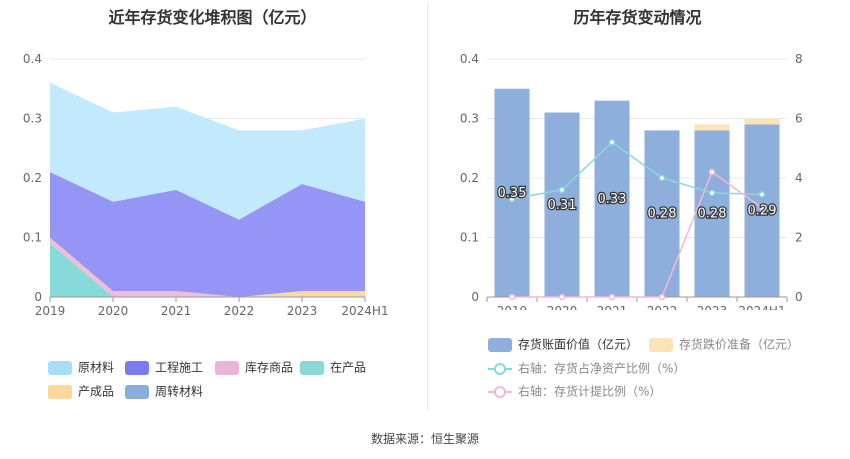 The height and width of the screenshot is (459, 850). I want to click on line-provision-ratio, so click(637, 234).